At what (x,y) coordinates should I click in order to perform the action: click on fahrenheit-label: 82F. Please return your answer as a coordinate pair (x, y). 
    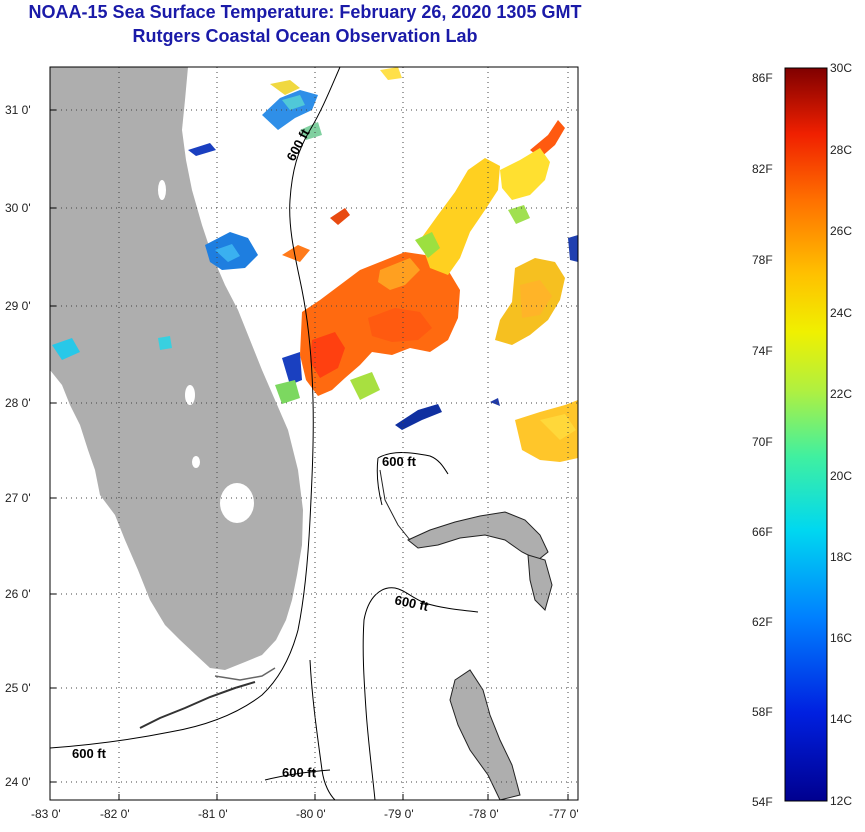
    Looking at the image, I should click on (762, 169).